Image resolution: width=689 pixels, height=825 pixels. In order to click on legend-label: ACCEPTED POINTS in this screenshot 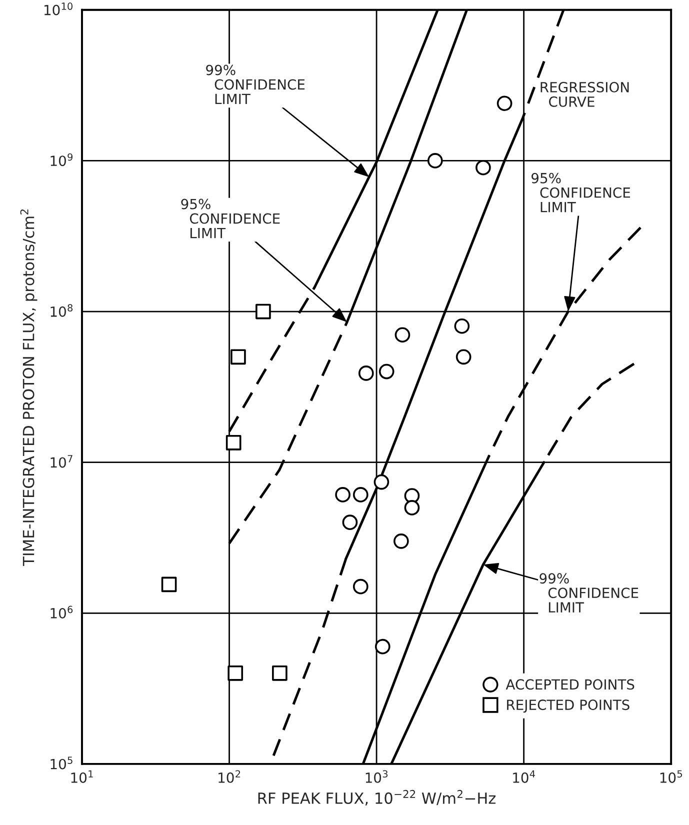, I will do `click(570, 684)`.